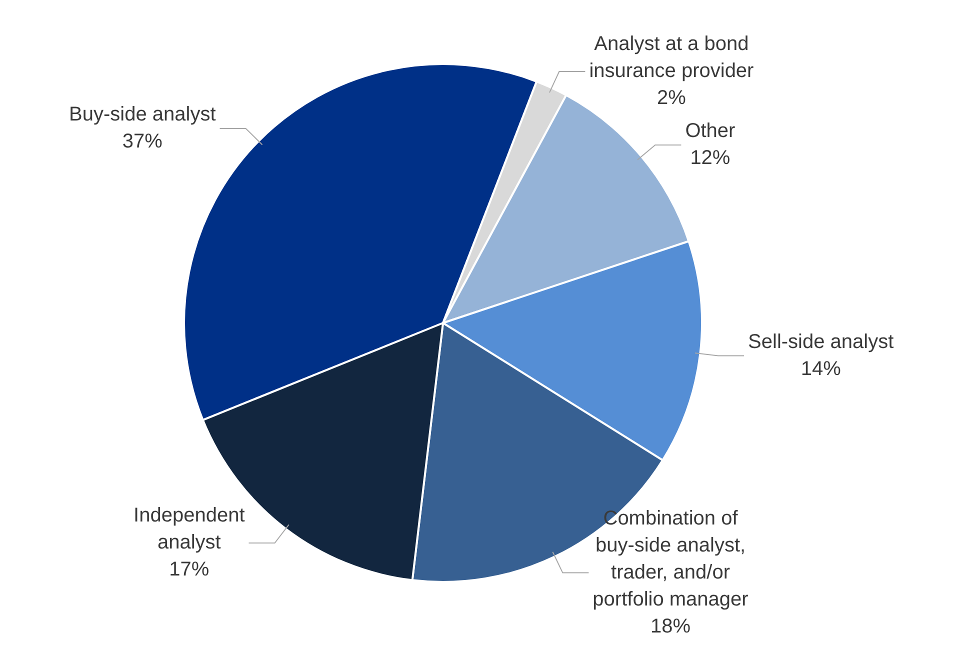 The height and width of the screenshot is (669, 955). What do you see at coordinates (670, 626) in the screenshot?
I see `data-label: 18%` at bounding box center [670, 626].